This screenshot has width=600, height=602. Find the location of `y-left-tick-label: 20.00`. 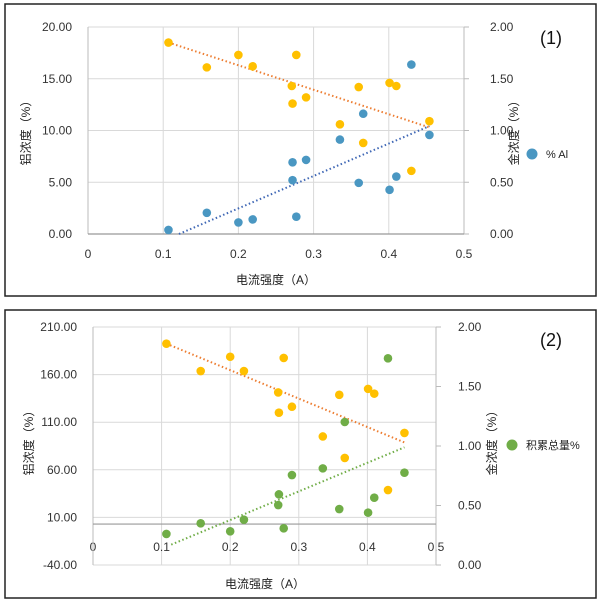

y-left-tick-label: 20.00 is located at coordinates (57, 27).